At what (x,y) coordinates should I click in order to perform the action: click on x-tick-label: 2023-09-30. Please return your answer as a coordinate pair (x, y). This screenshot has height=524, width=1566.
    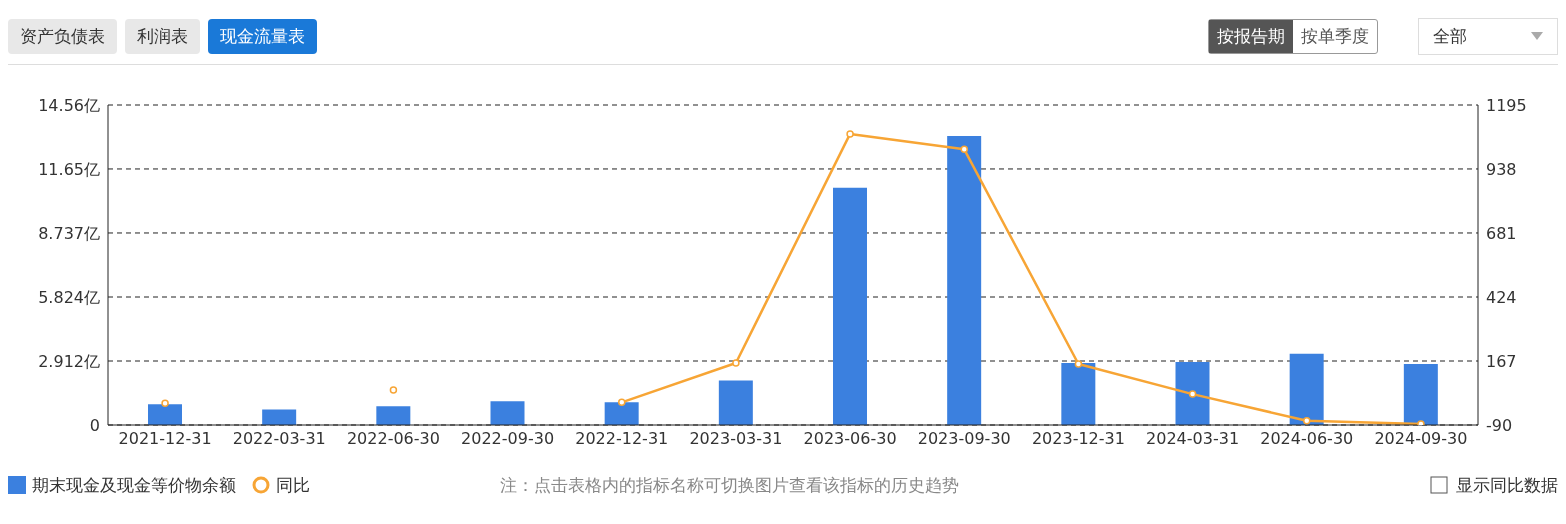
    Looking at the image, I should click on (964, 439).